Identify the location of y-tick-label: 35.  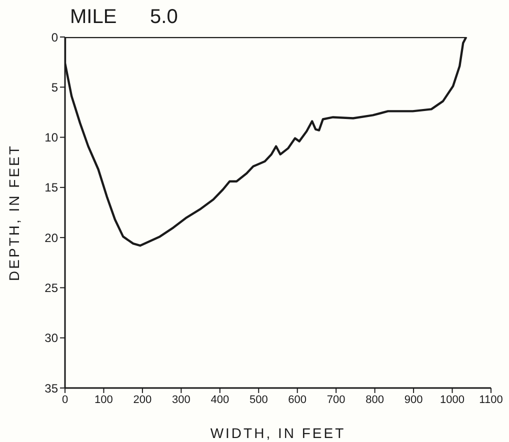
(51, 388).